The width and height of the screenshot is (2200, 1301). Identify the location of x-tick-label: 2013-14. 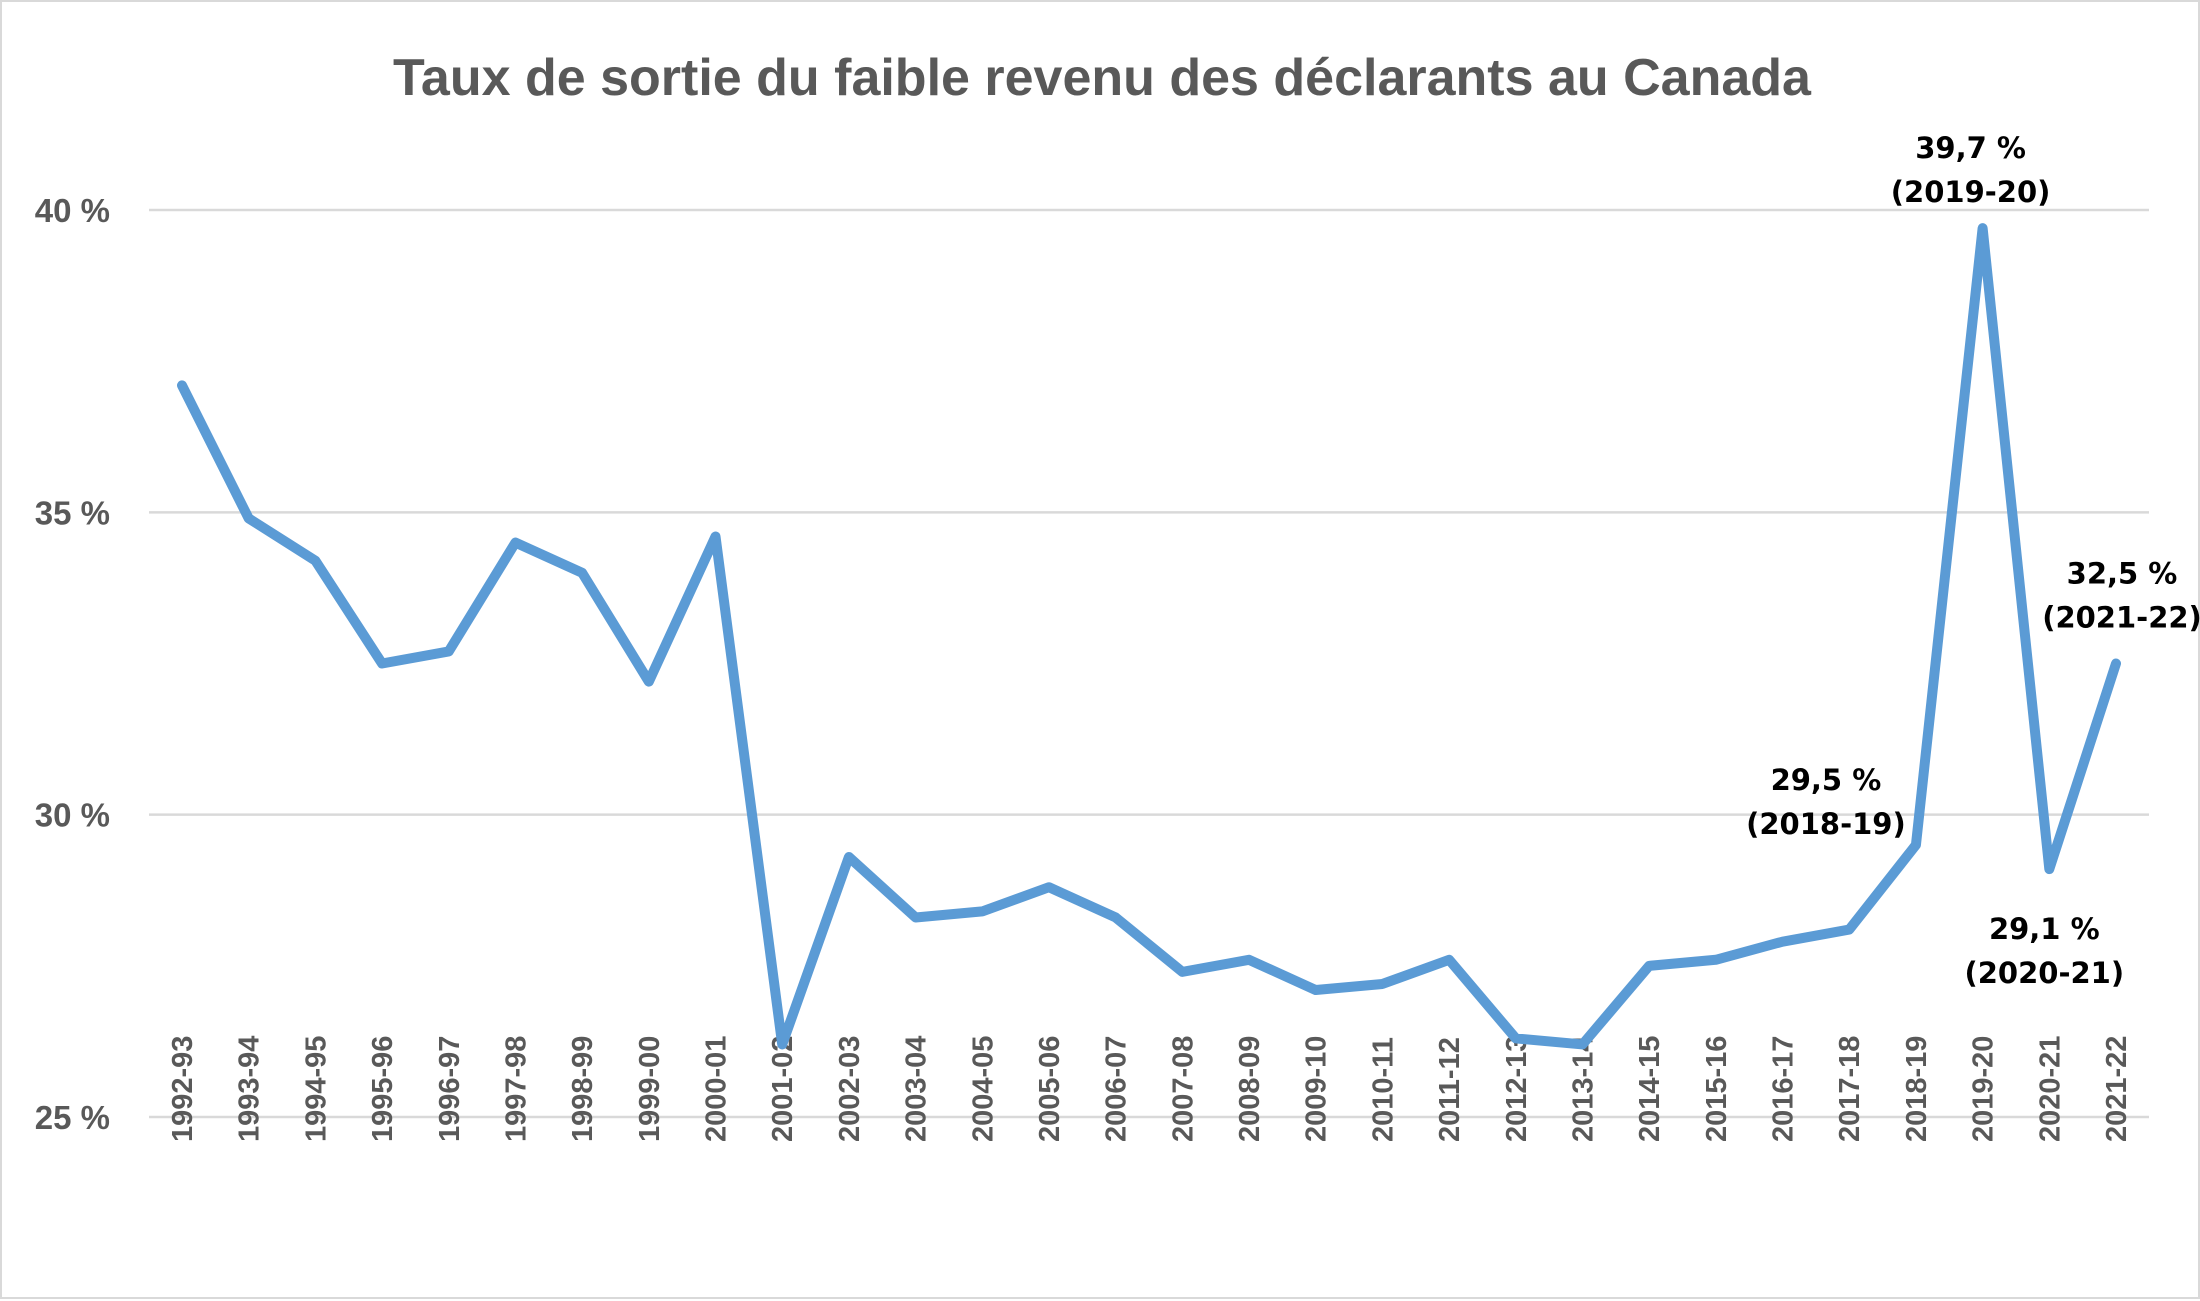
(1583, 1089).